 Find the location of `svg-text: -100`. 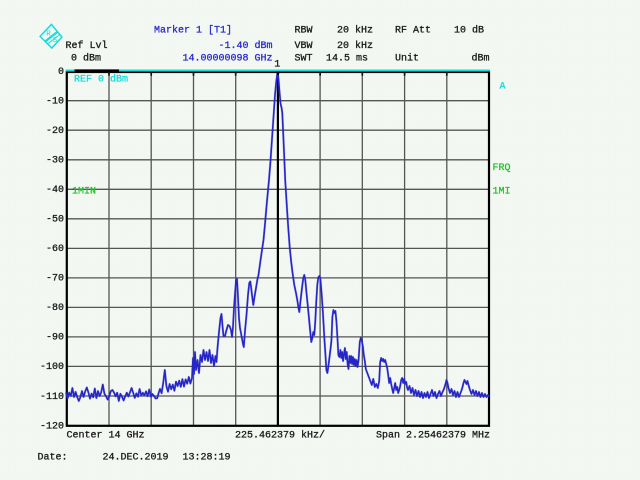

svg-text: -100 is located at coordinates (52, 367).